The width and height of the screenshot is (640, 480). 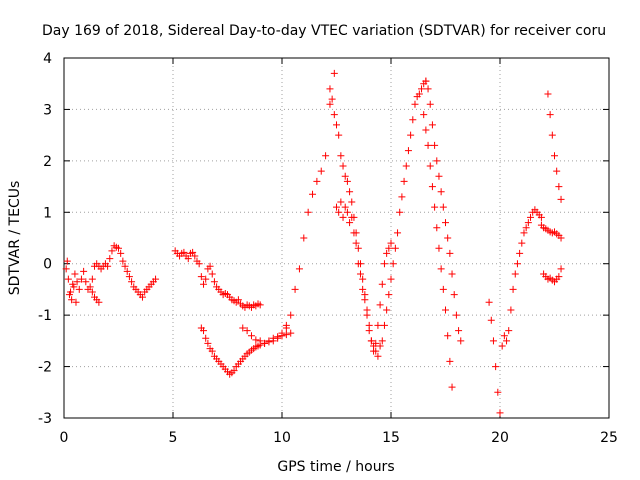 I want to click on series-track-n, so click(x=551, y=231).